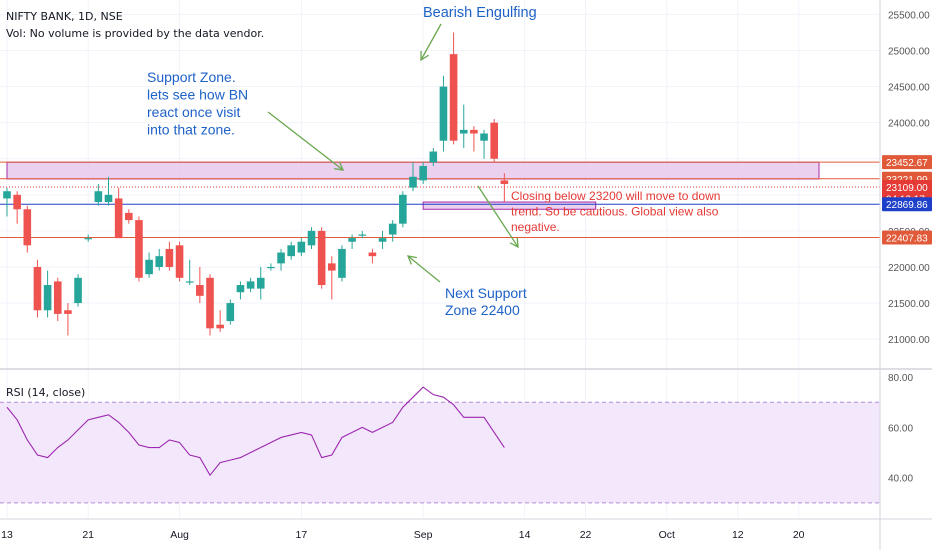  Describe the element at coordinates (302, 535) in the screenshot. I see `time-tick-label: 17` at that location.